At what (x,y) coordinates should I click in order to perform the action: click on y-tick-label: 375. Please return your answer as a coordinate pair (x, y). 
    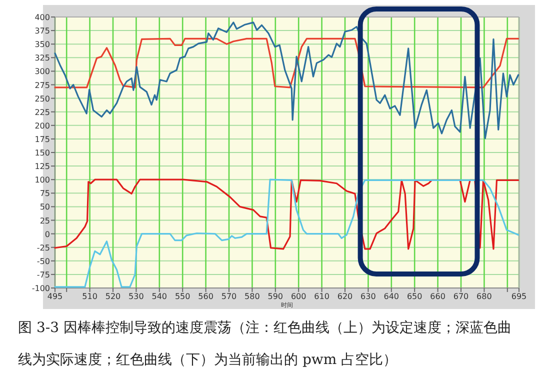
    Looking at the image, I should click on (42, 31).